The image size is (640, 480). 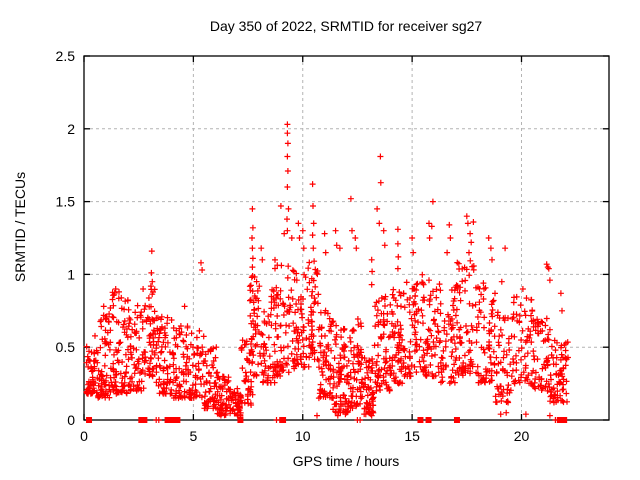 What do you see at coordinates (412, 436) in the screenshot?
I see `x-tick-label: 15` at bounding box center [412, 436].